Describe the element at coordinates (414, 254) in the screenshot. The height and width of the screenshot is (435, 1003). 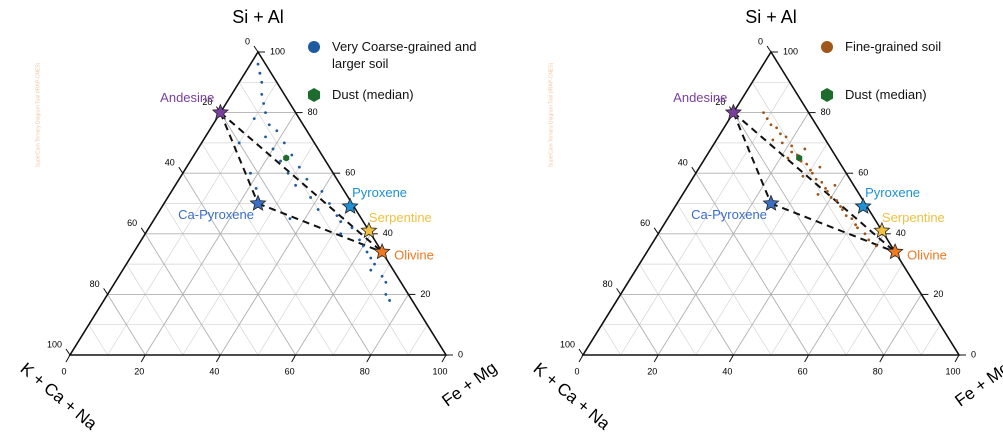
I see `mineral-label: Olivine` at that location.